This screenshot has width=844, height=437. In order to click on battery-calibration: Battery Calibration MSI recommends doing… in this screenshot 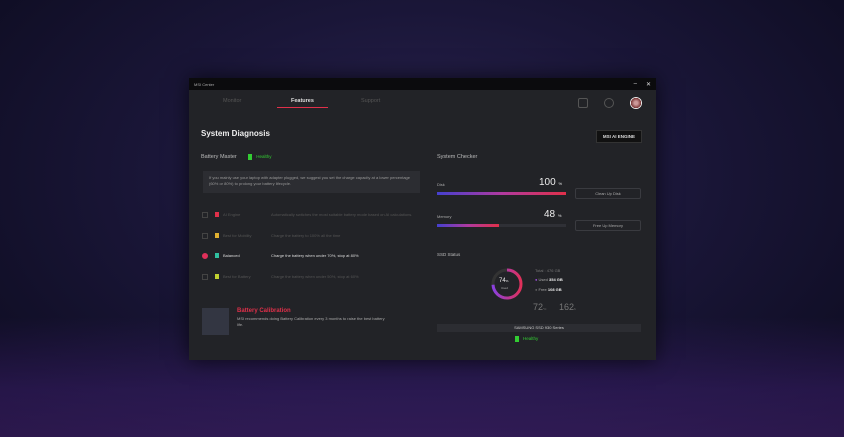, I will do `click(294, 321)`.